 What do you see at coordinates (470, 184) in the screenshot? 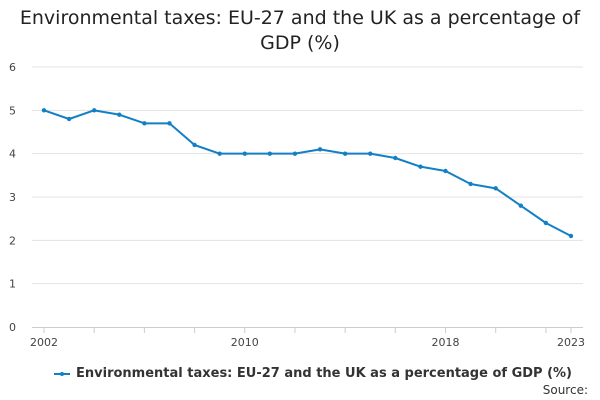
I see `data-point-2019` at bounding box center [470, 184].